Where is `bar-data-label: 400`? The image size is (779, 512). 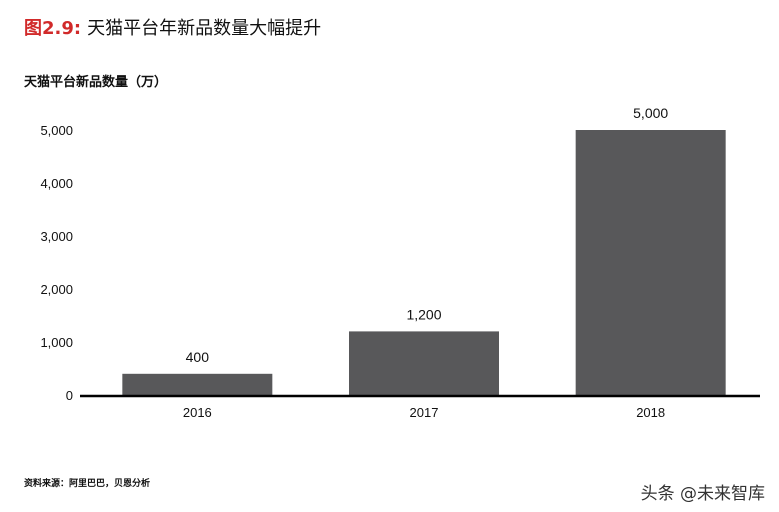 bar-data-label: 400 is located at coordinates (198, 357).